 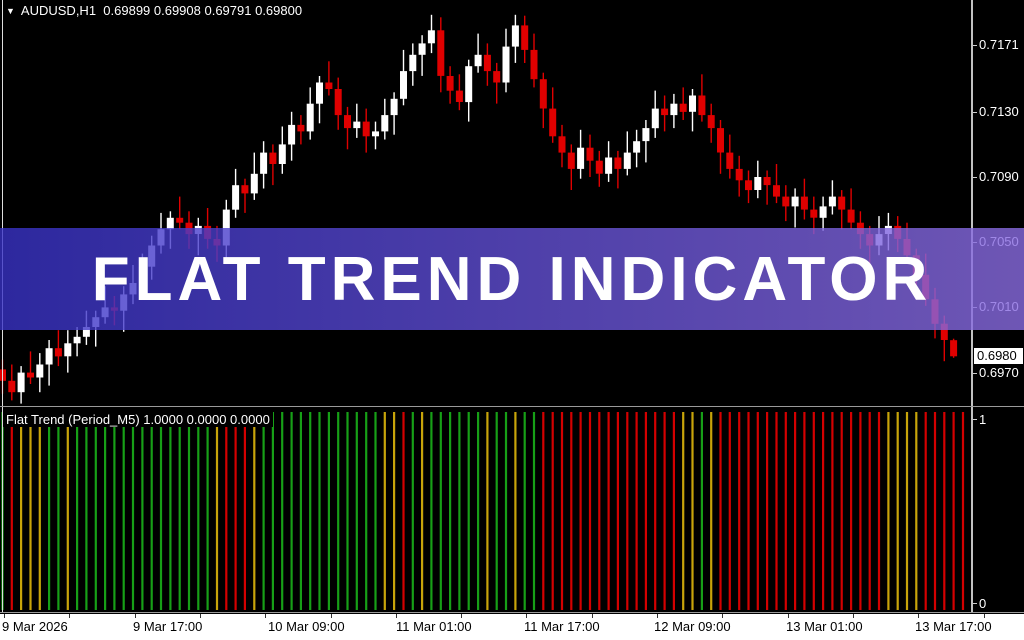 What do you see at coordinates (999, 111) in the screenshot?
I see `price-axis-label: 0.7130` at bounding box center [999, 111].